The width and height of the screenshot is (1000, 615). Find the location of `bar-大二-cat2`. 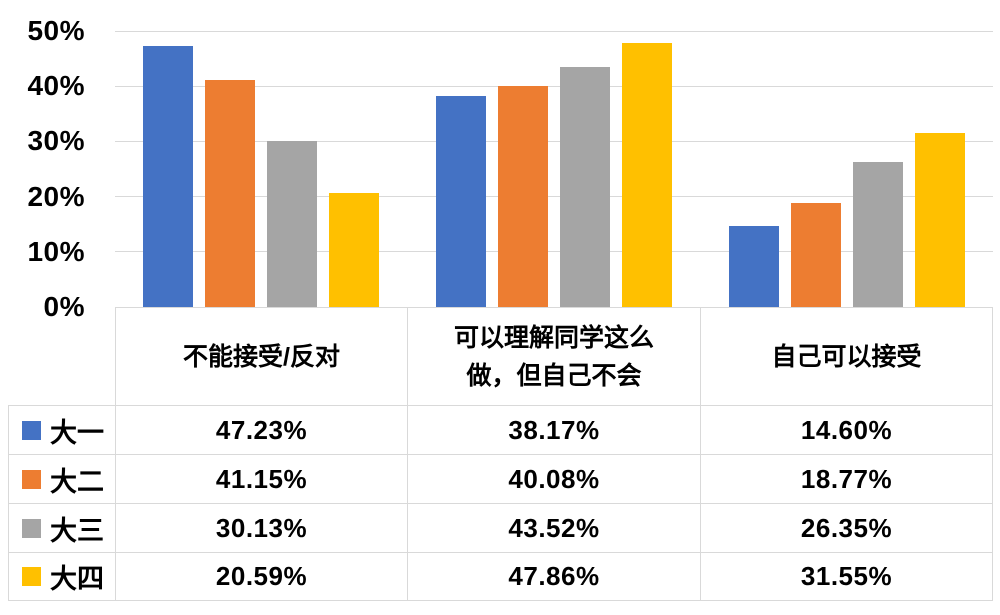

bar-大二-cat2 is located at coordinates (523, 196).